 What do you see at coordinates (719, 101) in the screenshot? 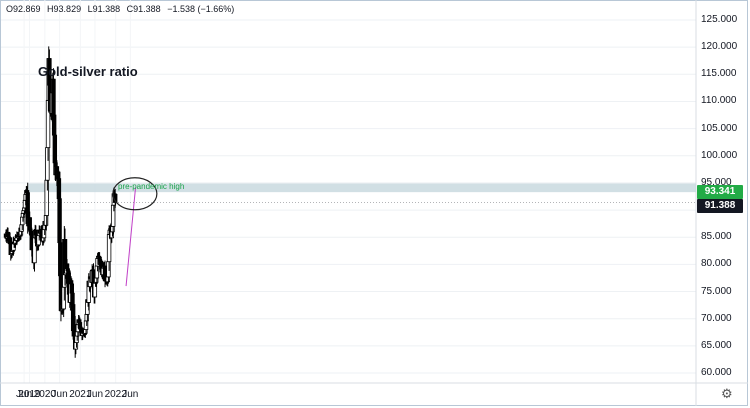
I see `y-tick-label: 110.000` at bounding box center [719, 101].